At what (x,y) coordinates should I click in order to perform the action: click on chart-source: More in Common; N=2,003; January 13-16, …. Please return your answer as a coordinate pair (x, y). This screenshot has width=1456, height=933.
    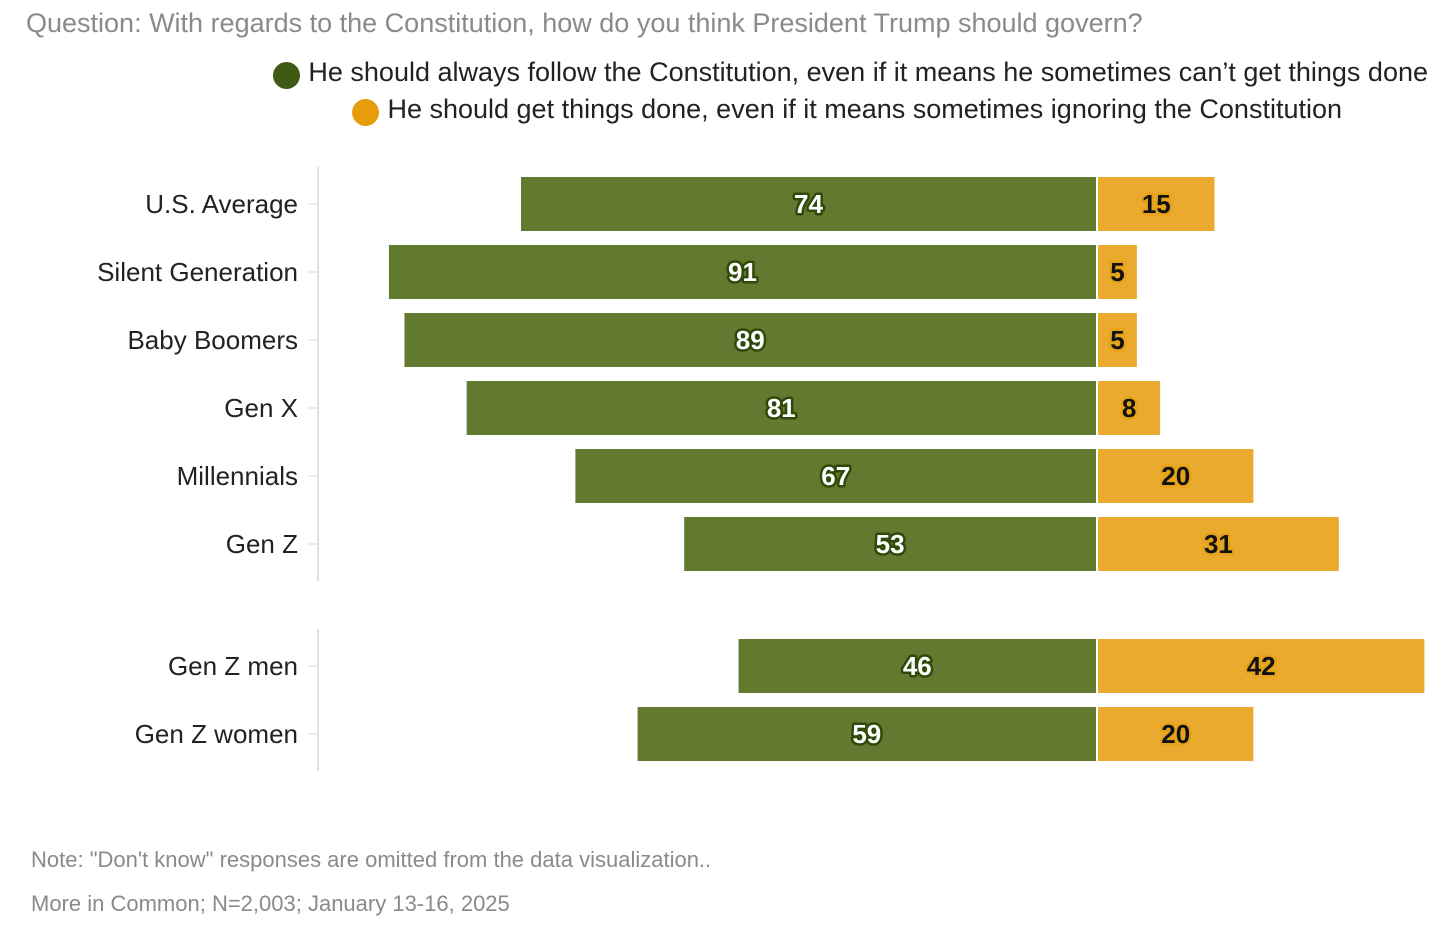
    Looking at the image, I should click on (270, 903).